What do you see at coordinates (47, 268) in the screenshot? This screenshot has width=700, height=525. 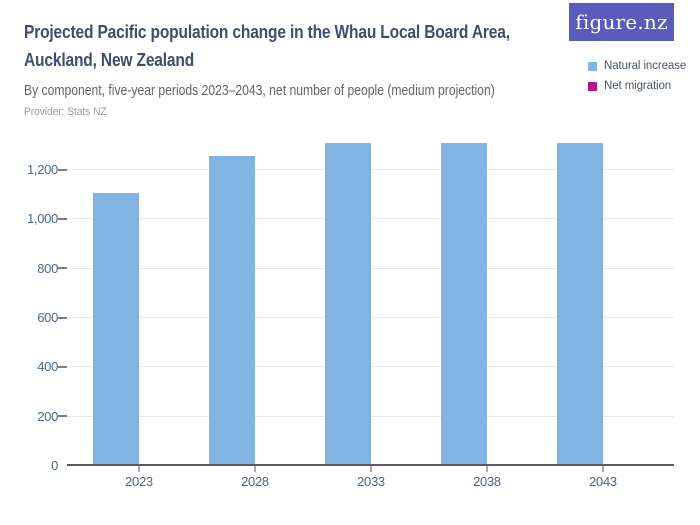 I see `y-tick-label: 800` at bounding box center [47, 268].